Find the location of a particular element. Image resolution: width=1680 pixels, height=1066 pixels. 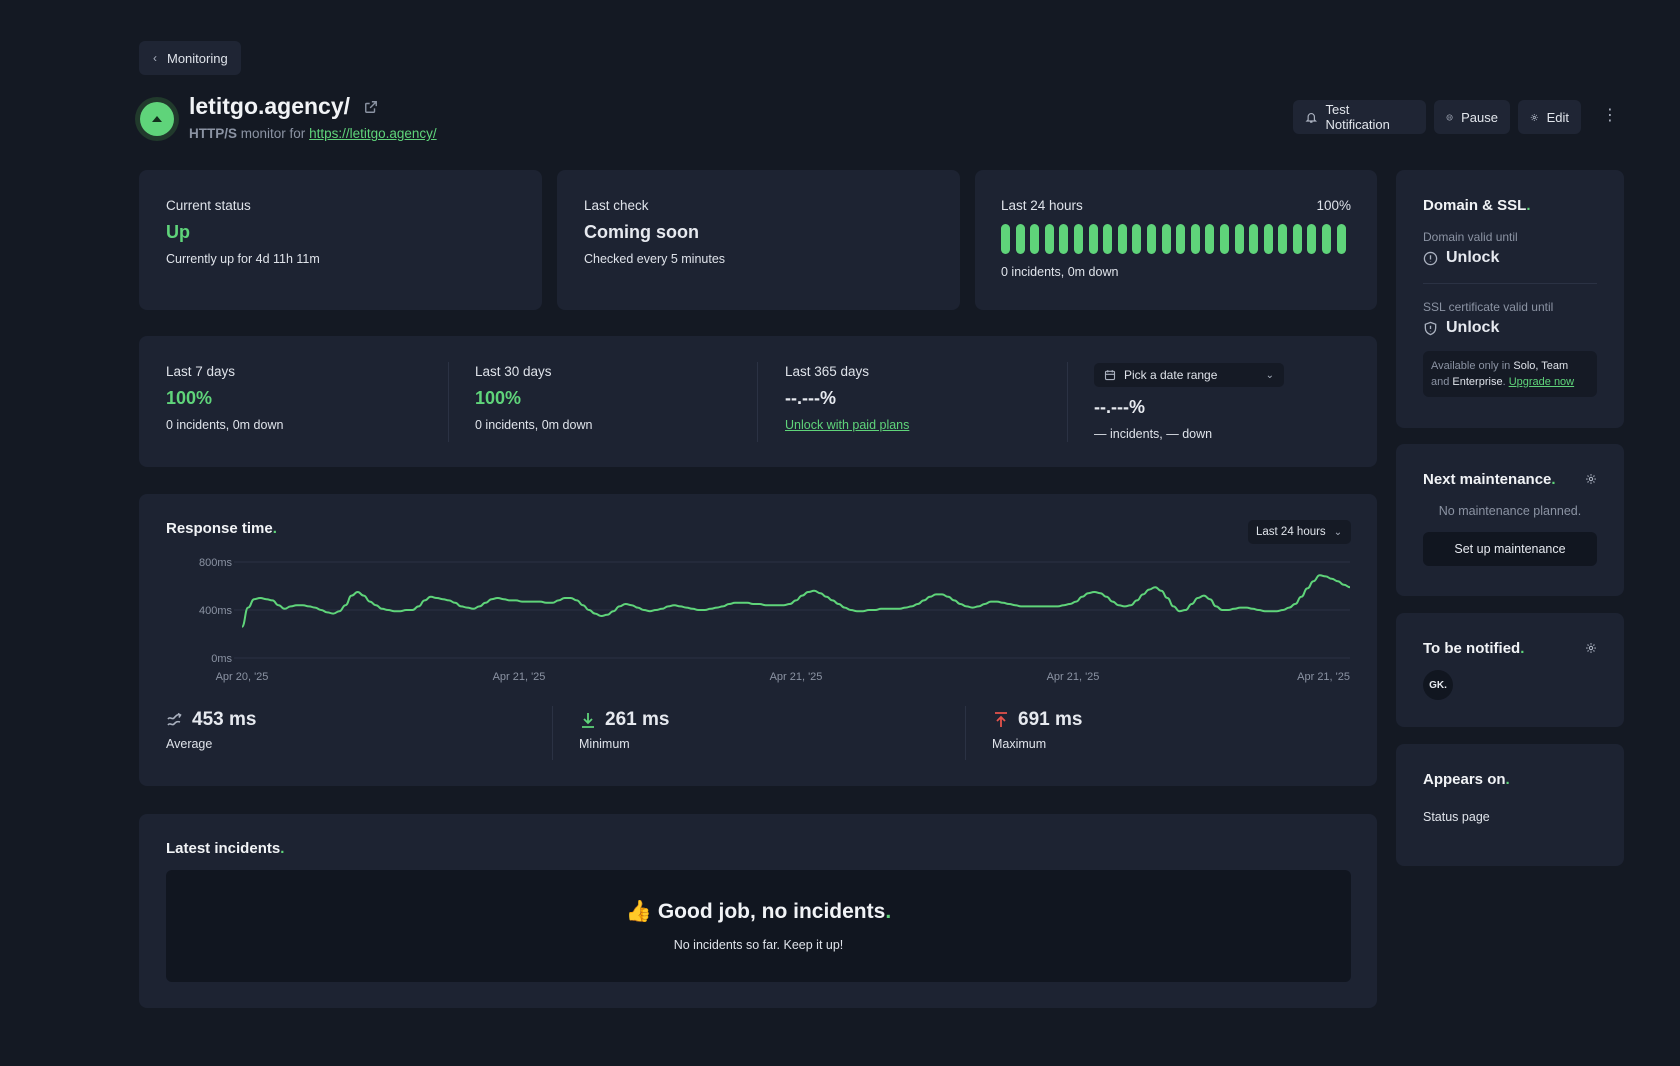

last-24h-card: Last 24 hours 100% 0 incidents, 0m down is located at coordinates (1176, 240).